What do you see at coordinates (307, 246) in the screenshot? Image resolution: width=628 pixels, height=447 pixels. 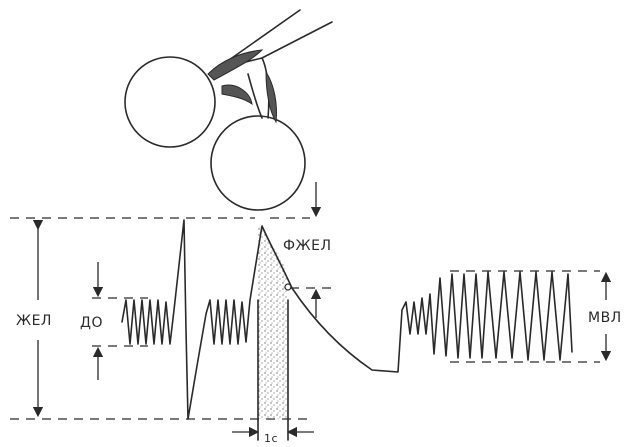 I see `fvc-label: ФЖЕЛ` at bounding box center [307, 246].